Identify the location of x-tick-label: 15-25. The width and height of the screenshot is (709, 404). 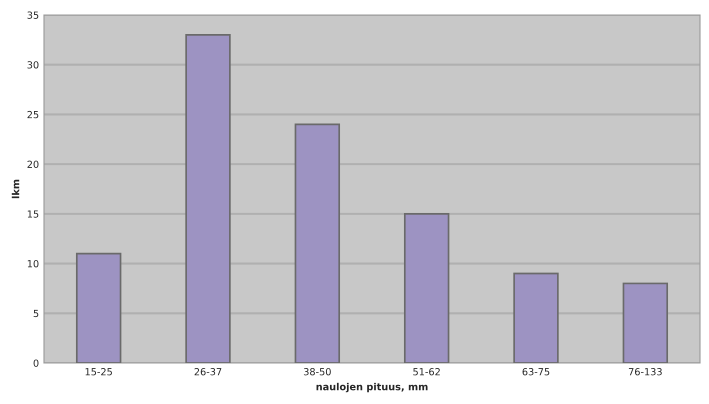
(99, 372).